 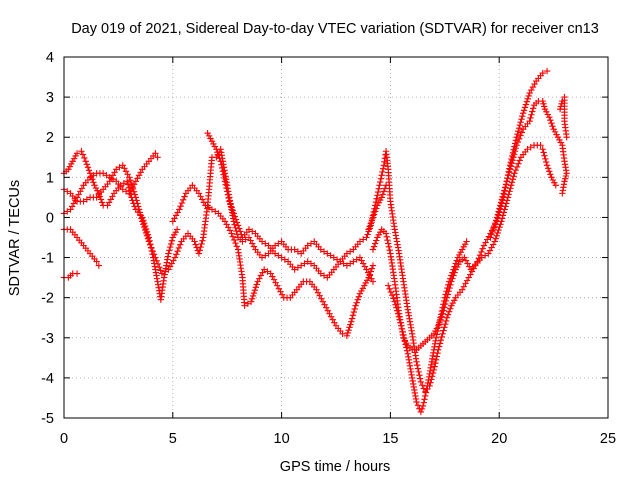 What do you see at coordinates (110, 183) in the screenshot?
I see `series-track-c` at bounding box center [110, 183].